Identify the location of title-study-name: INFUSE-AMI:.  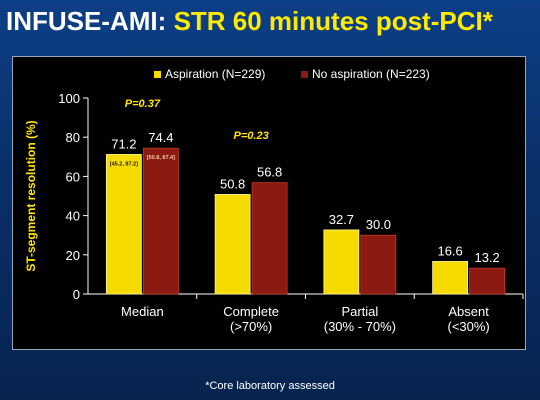
(86, 21).